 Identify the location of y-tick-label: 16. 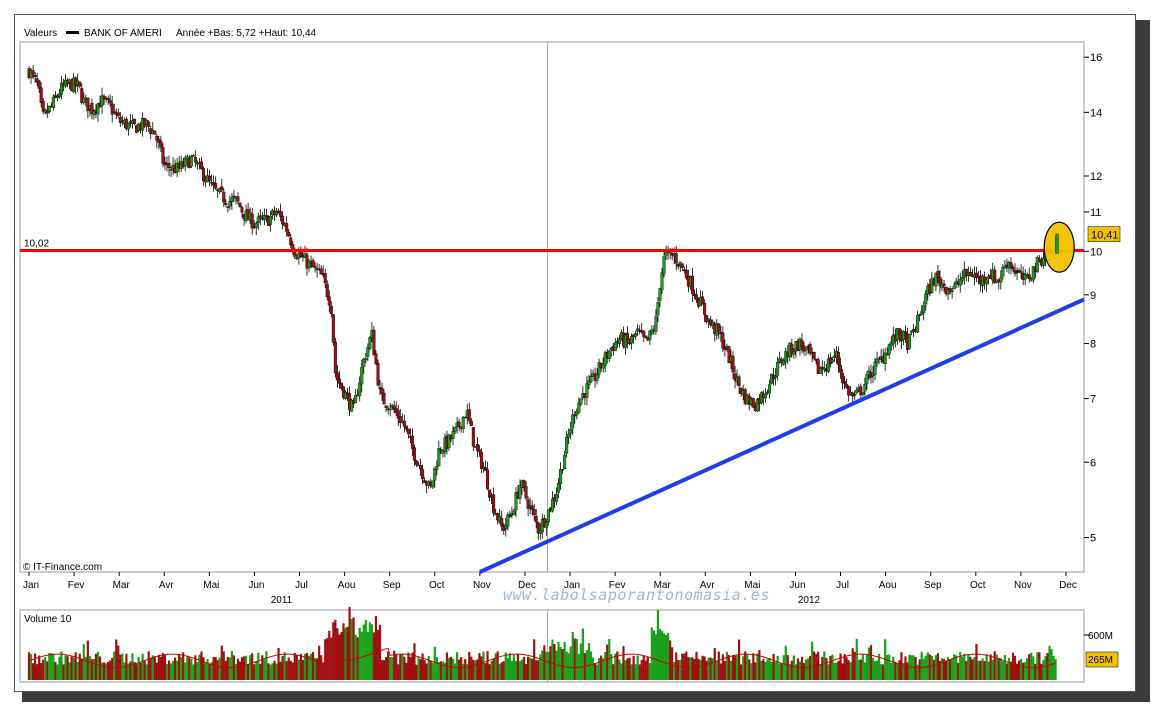
(1096, 58).